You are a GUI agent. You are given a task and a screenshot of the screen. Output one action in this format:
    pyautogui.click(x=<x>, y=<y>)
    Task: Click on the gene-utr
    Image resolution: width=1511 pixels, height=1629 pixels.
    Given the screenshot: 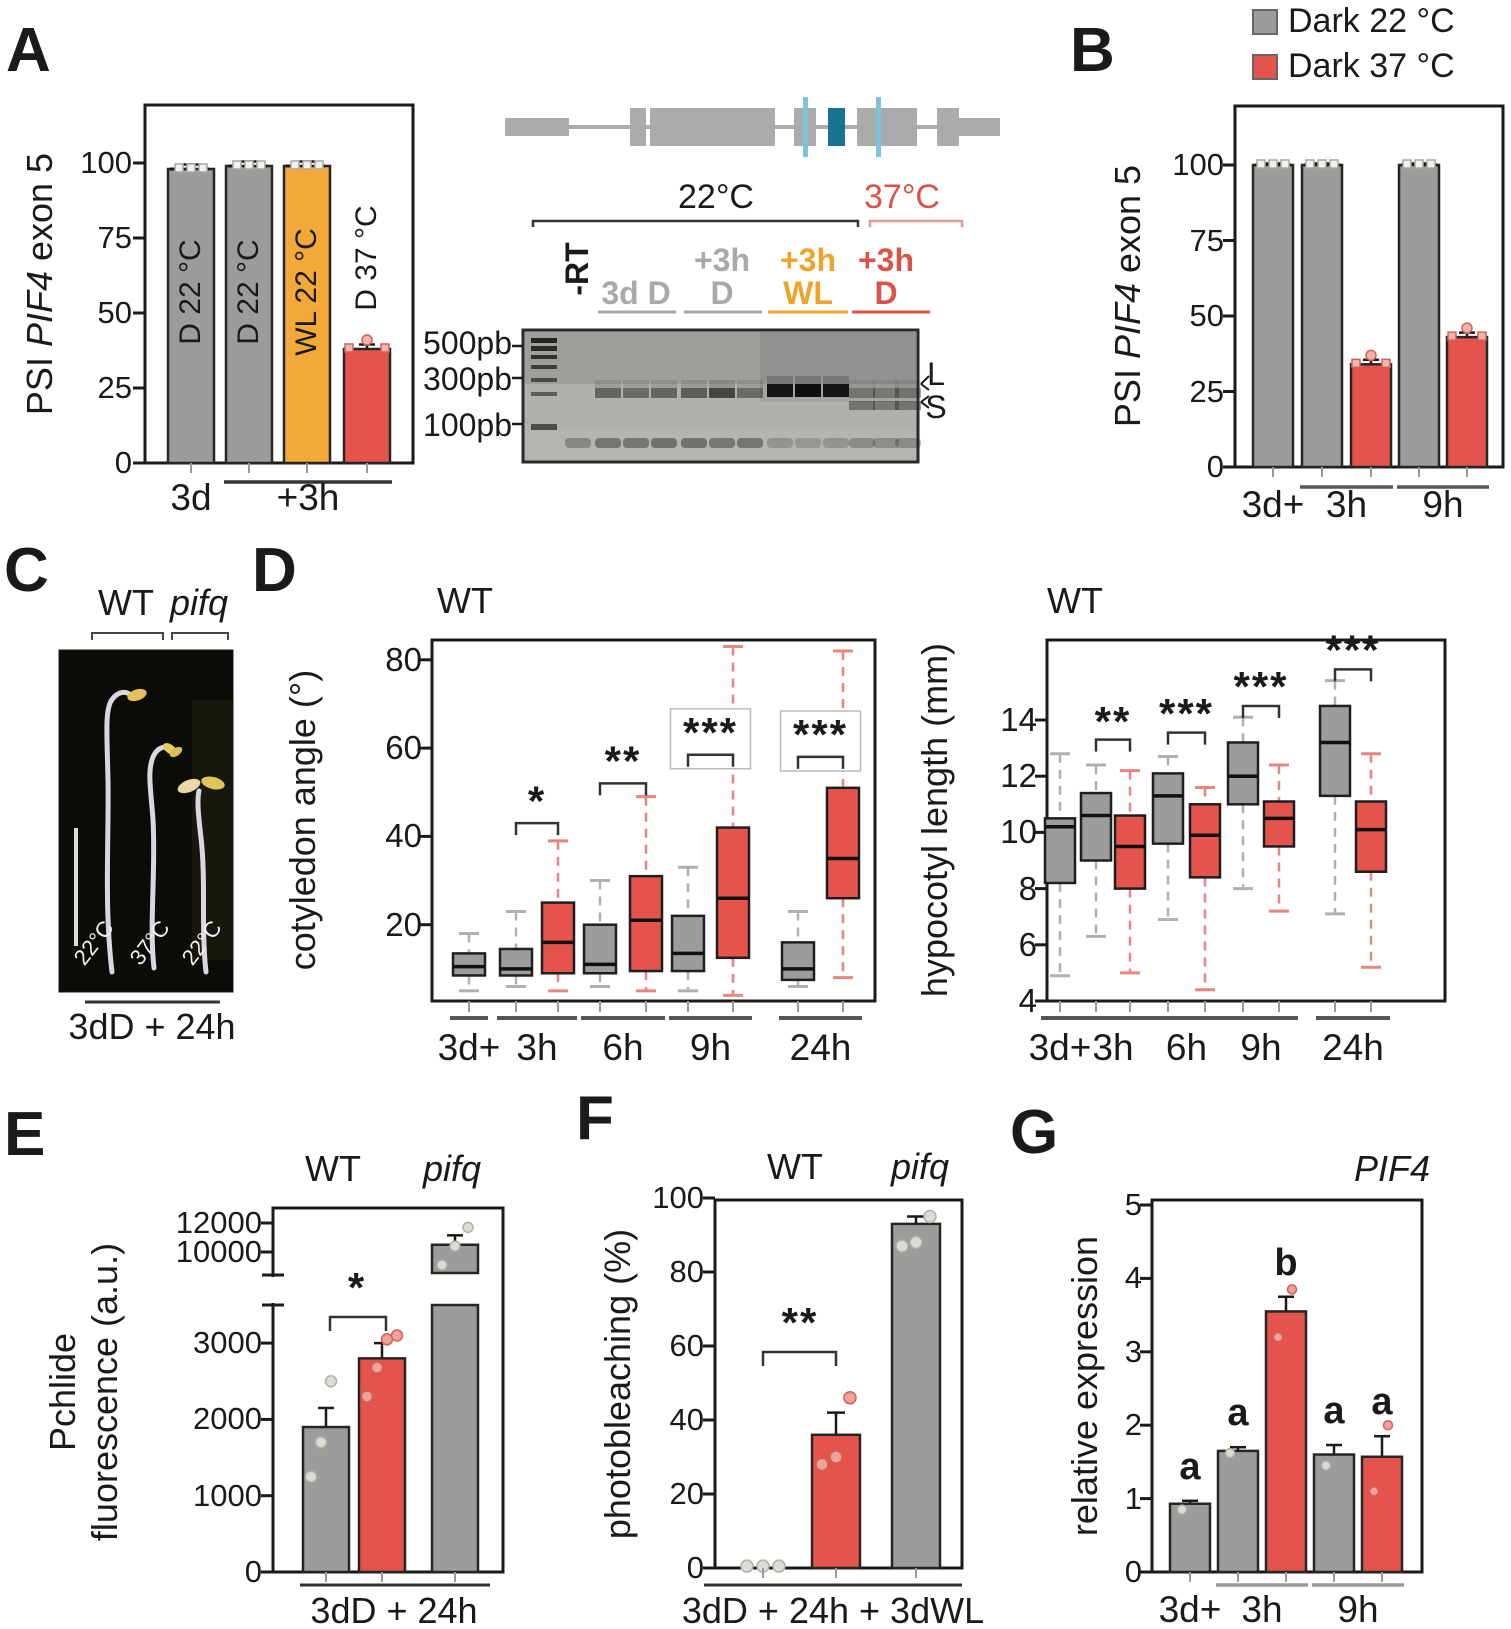 What is the action you would take?
    pyautogui.click(x=979, y=127)
    